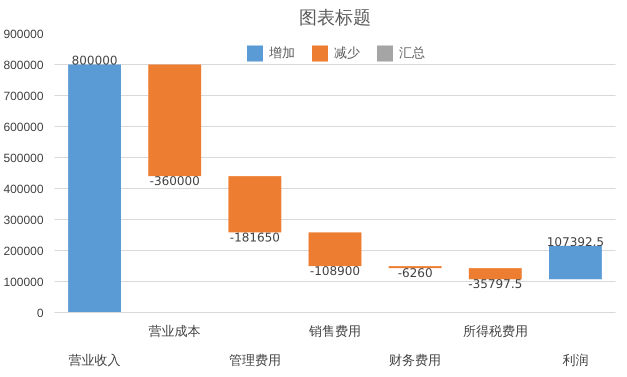 The height and width of the screenshot is (377, 627). What do you see at coordinates (575, 241) in the screenshot?
I see `data-label: 107392.5` at bounding box center [575, 241].